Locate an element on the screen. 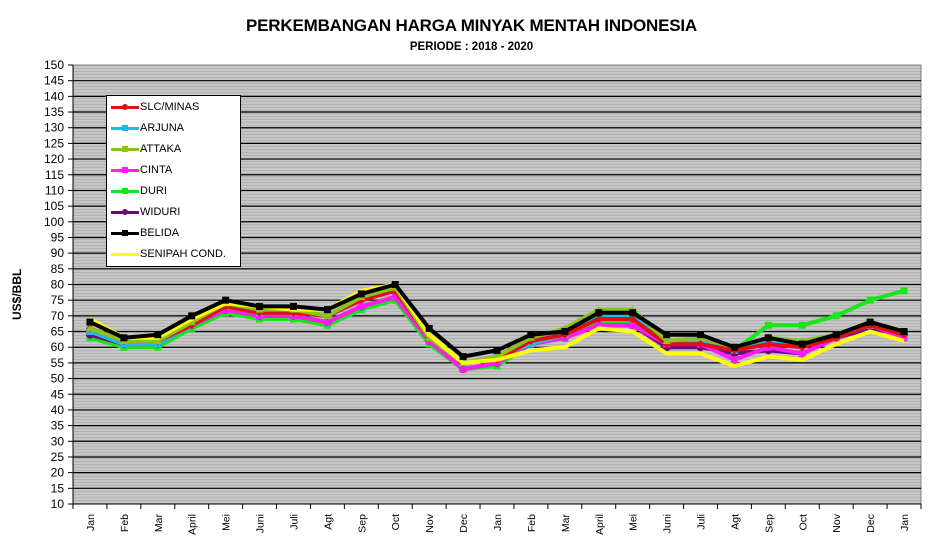  y-tick-label: 100 is located at coordinates (54, 222).